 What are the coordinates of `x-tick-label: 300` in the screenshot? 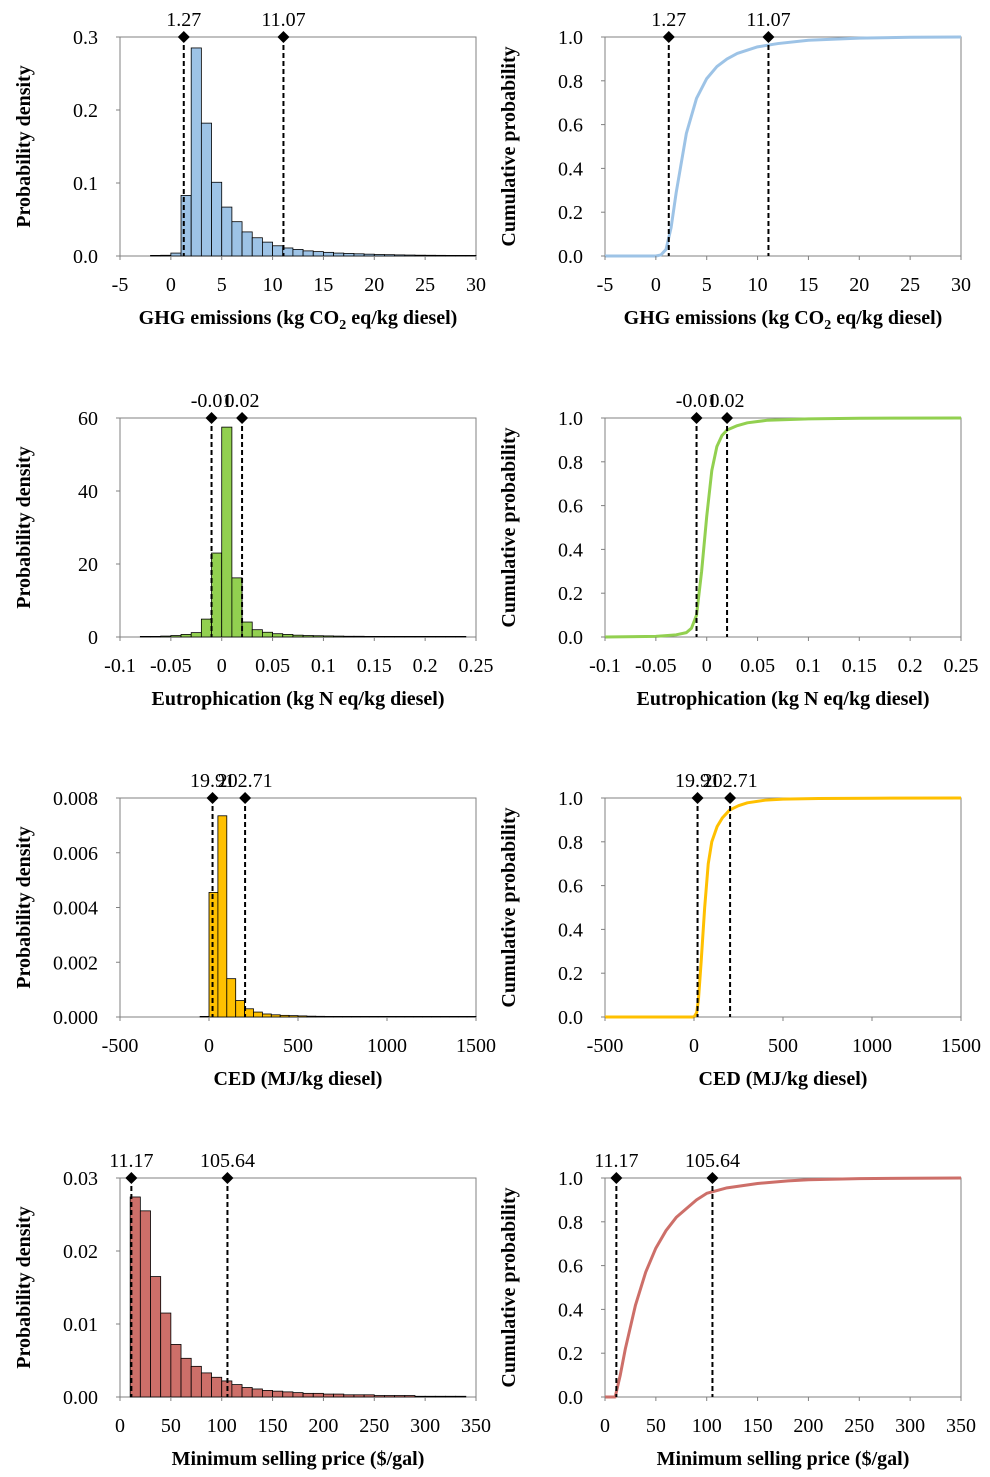 It's located at (910, 1426).